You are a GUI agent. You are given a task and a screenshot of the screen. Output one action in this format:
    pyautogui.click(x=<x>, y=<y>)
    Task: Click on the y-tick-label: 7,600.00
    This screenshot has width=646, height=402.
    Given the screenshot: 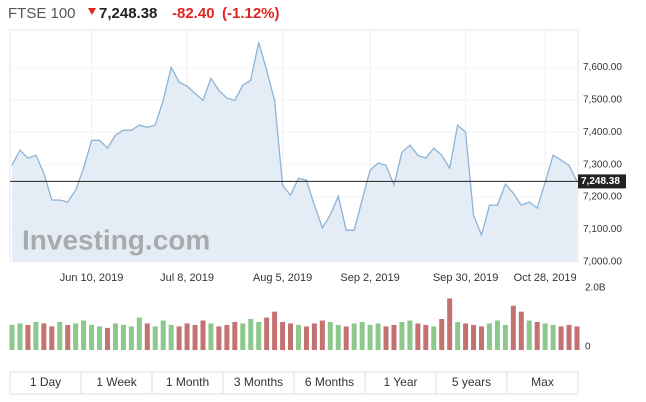 What is the action you would take?
    pyautogui.click(x=602, y=67)
    